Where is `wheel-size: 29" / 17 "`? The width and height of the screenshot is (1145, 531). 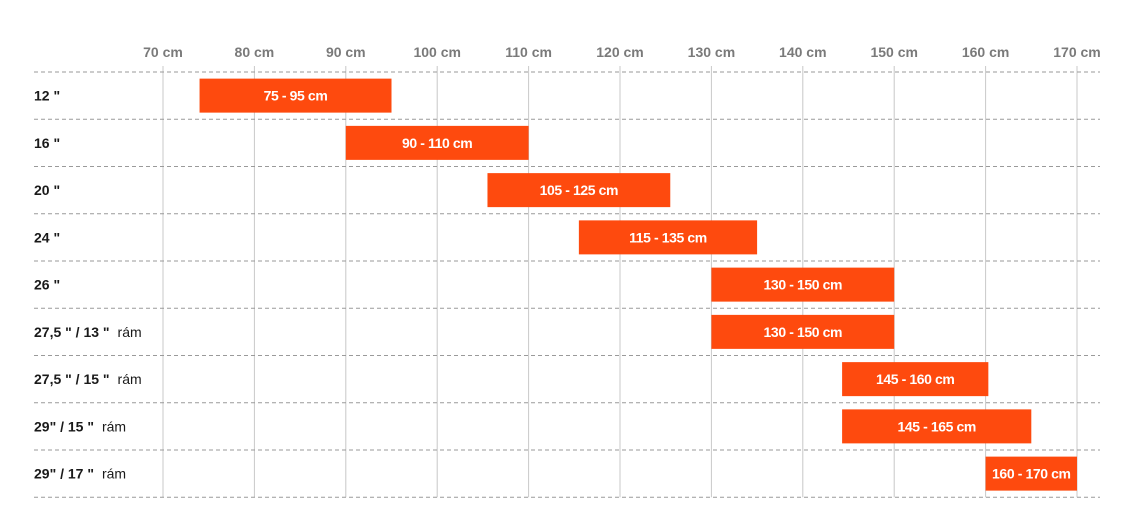 wheel-size: 29" / 17 " is located at coordinates (64, 474).